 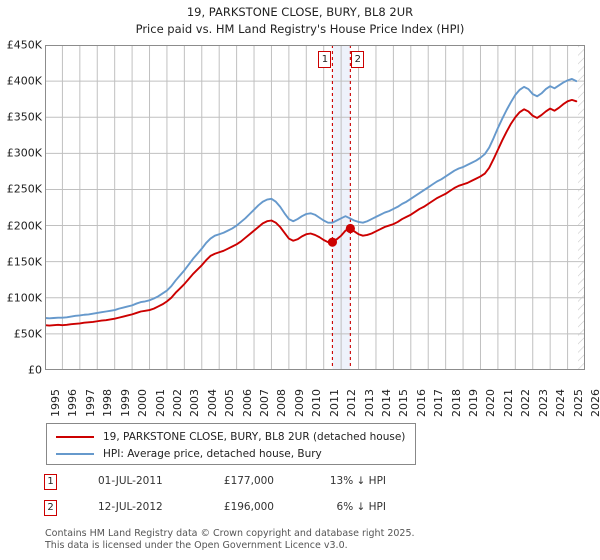 What do you see at coordinates (24, 189) in the screenshot?
I see `y-axis-tick-label: £250K` at bounding box center [24, 189].